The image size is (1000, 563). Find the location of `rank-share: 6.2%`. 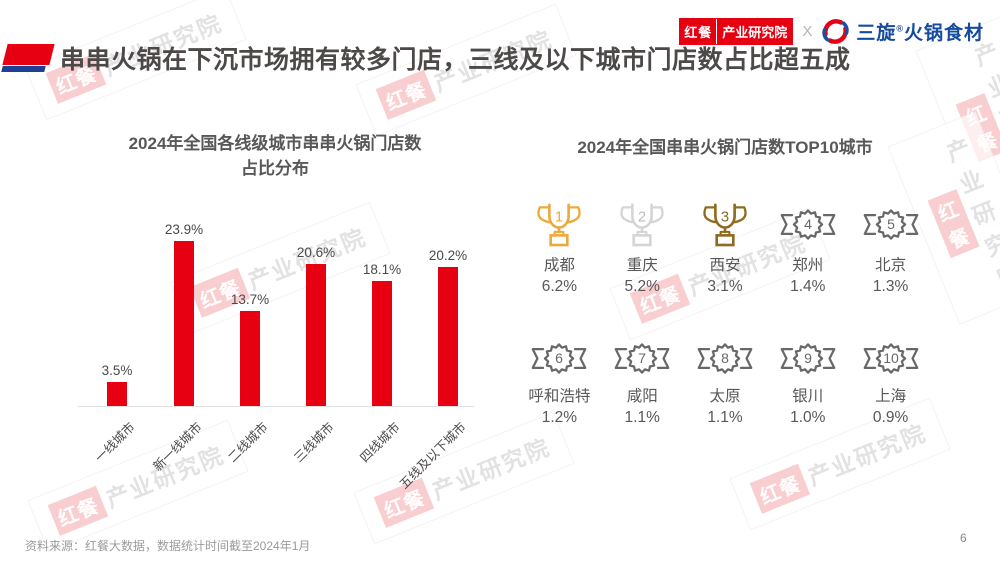

rank-share: 6.2% is located at coordinates (559, 286).